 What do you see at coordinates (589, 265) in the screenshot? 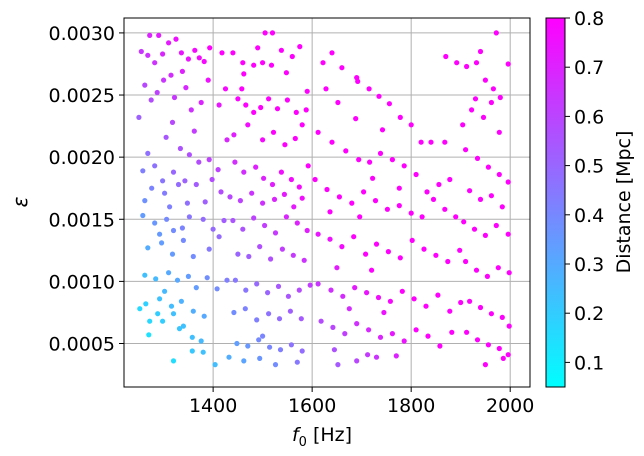
I see `colorbar-tick-label: 0.3` at bounding box center [589, 265].